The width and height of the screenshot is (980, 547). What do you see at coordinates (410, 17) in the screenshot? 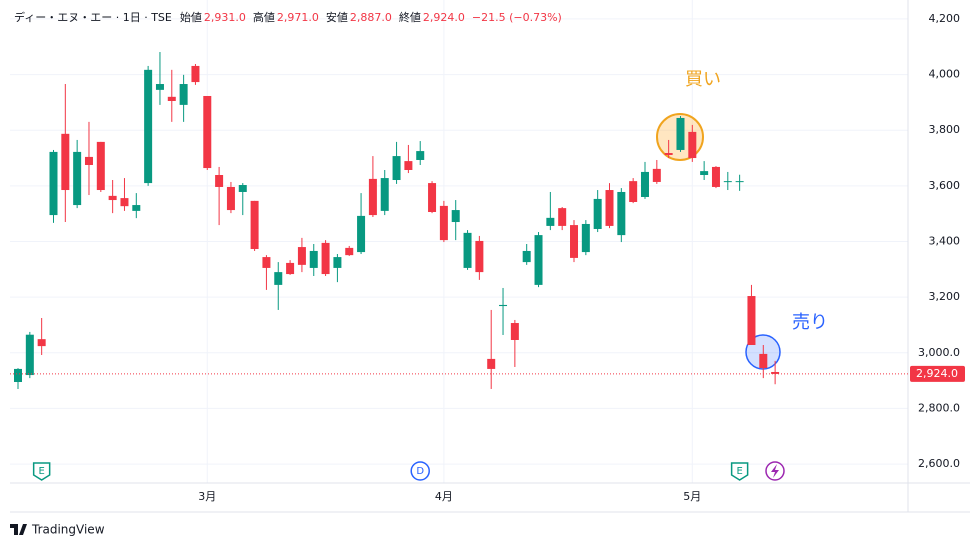
I see `legend-field-label: 終値` at bounding box center [410, 17].